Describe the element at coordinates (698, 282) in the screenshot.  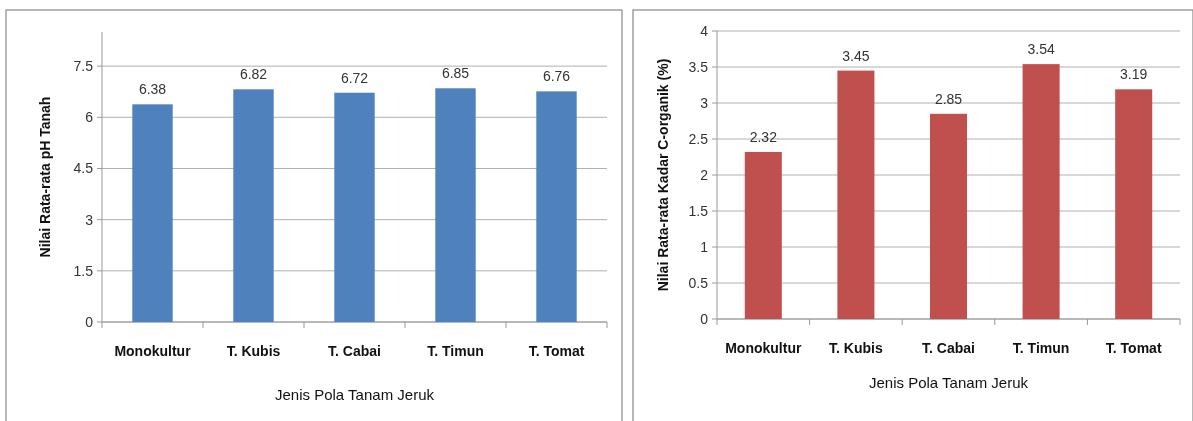
I see `y-tick-label: 0.5` at that location.